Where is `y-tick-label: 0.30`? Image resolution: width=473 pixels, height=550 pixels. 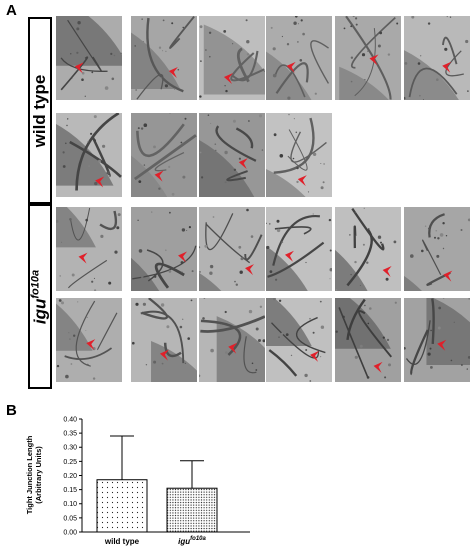
y-tick-label: 0.30 is located at coordinates (70, 448).